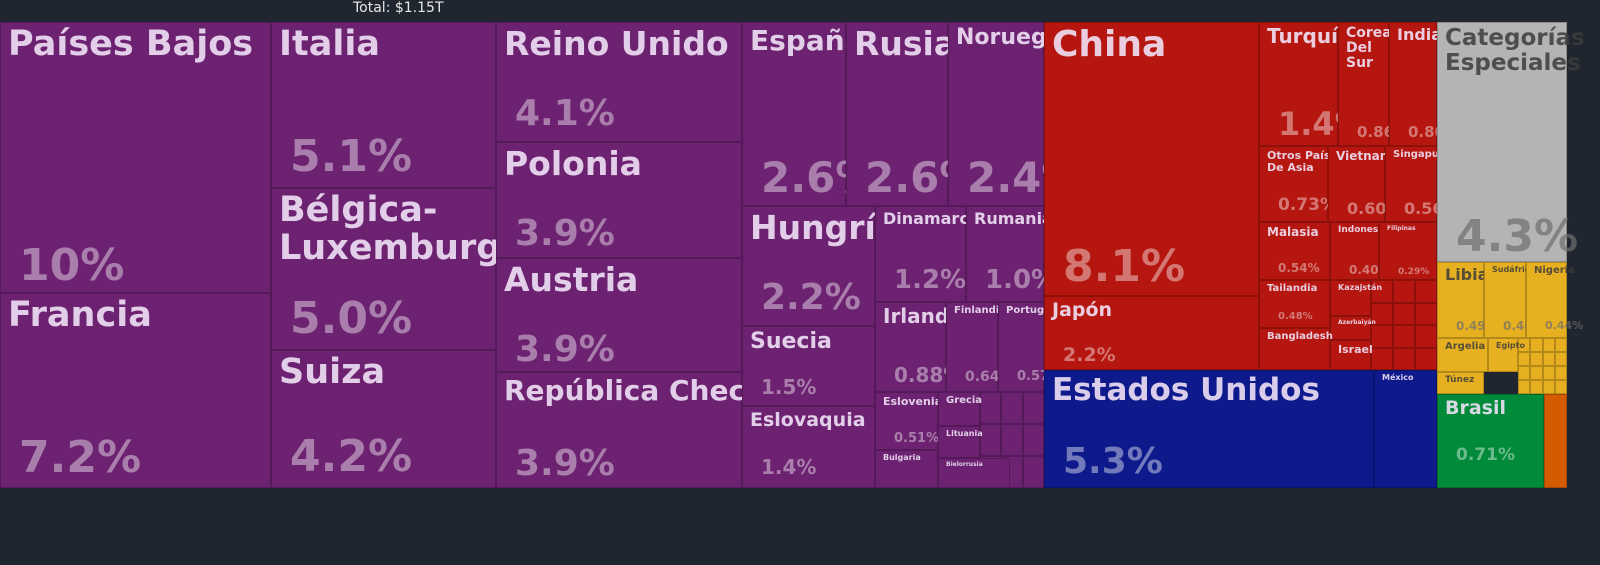  I want to click on treemap-cell-filipinas: Filipinas 0.29%, so click(1408, 251).